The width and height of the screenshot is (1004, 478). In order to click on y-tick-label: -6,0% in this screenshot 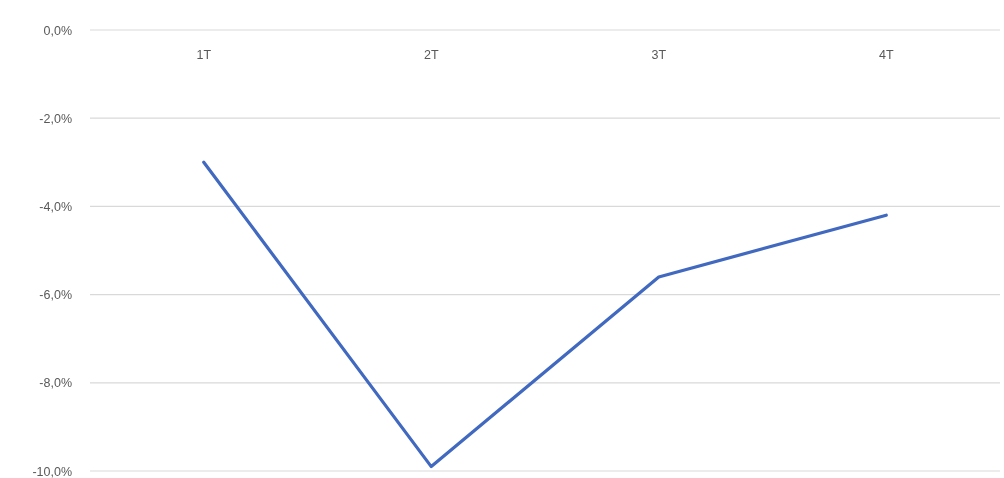, I will do `click(55, 295)`.